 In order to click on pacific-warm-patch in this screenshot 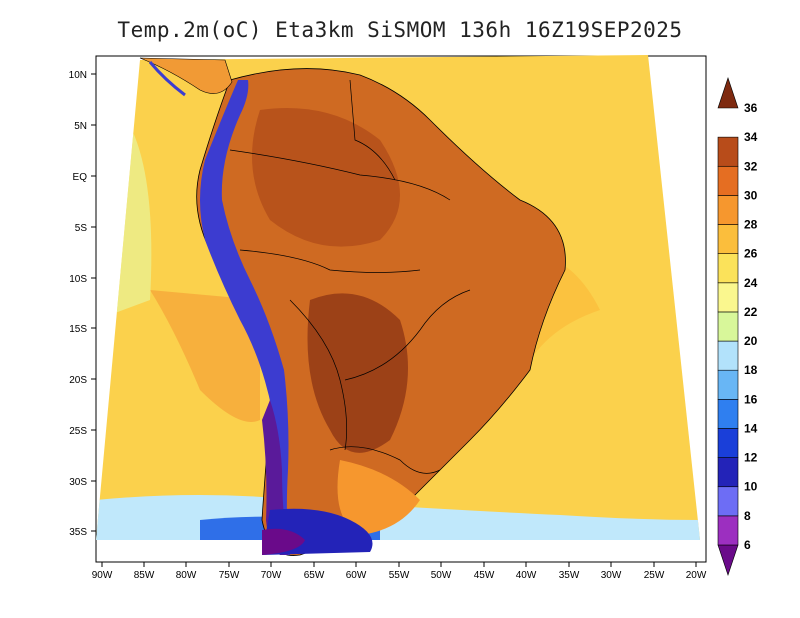, I will do `click(205, 356)`.